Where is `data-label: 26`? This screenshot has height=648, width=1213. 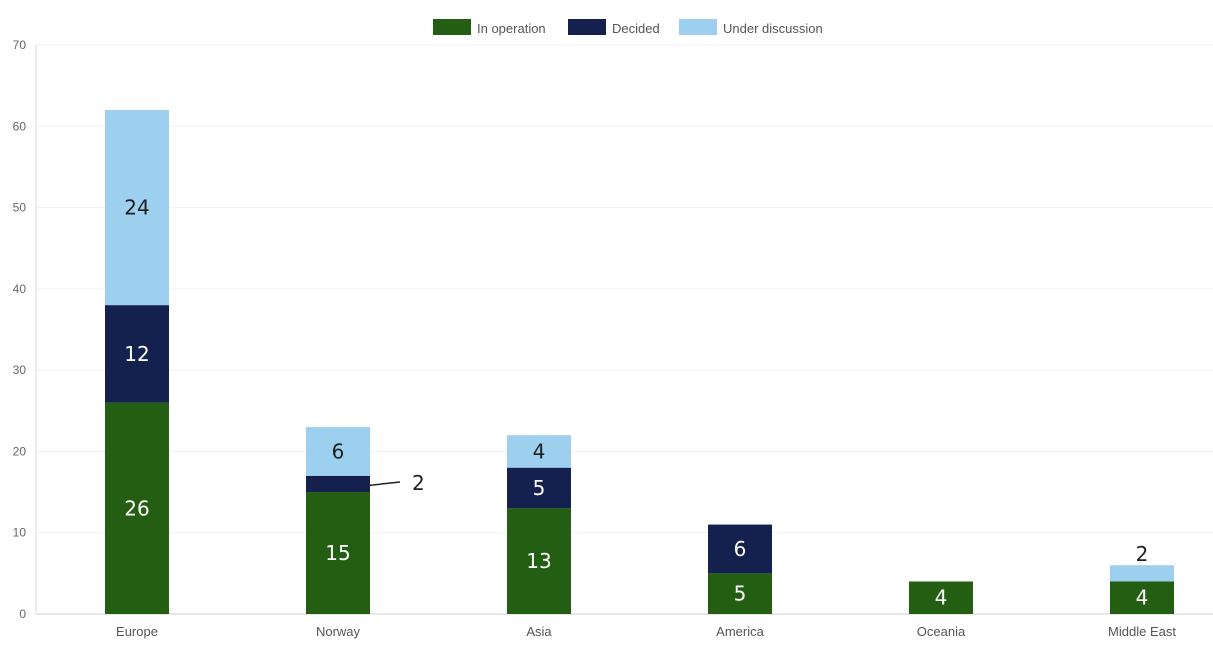 data-label: 26 is located at coordinates (136, 508).